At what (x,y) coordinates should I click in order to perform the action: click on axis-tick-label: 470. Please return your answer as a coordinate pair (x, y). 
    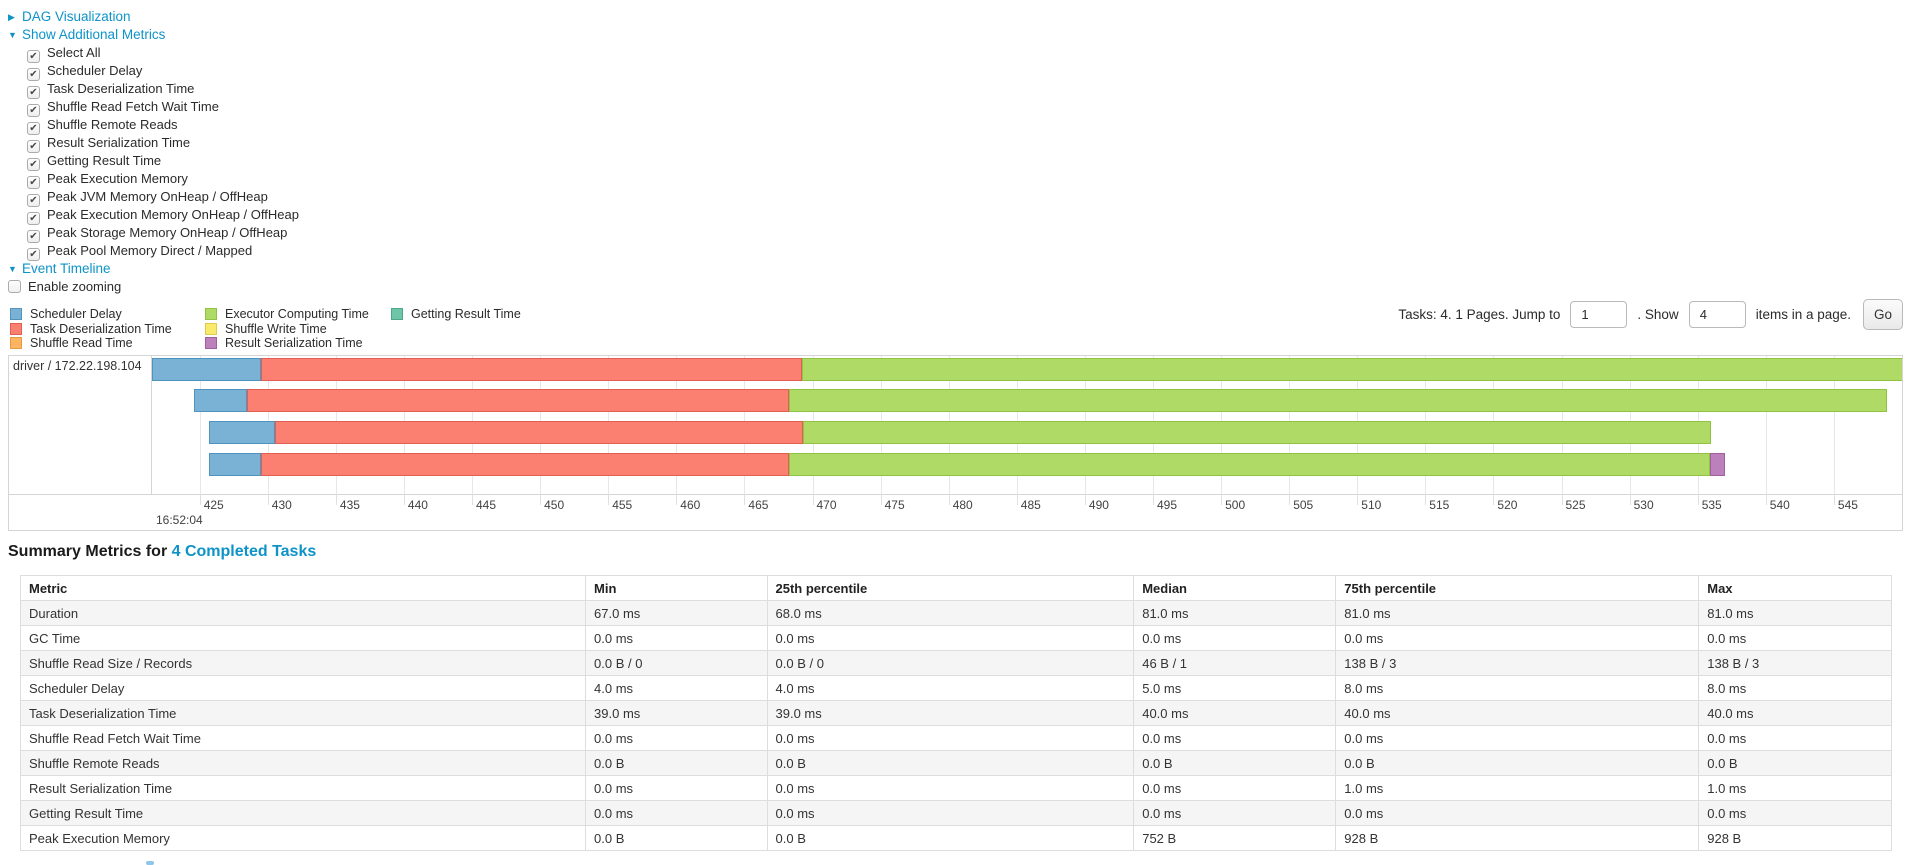
    Looking at the image, I should click on (826, 505).